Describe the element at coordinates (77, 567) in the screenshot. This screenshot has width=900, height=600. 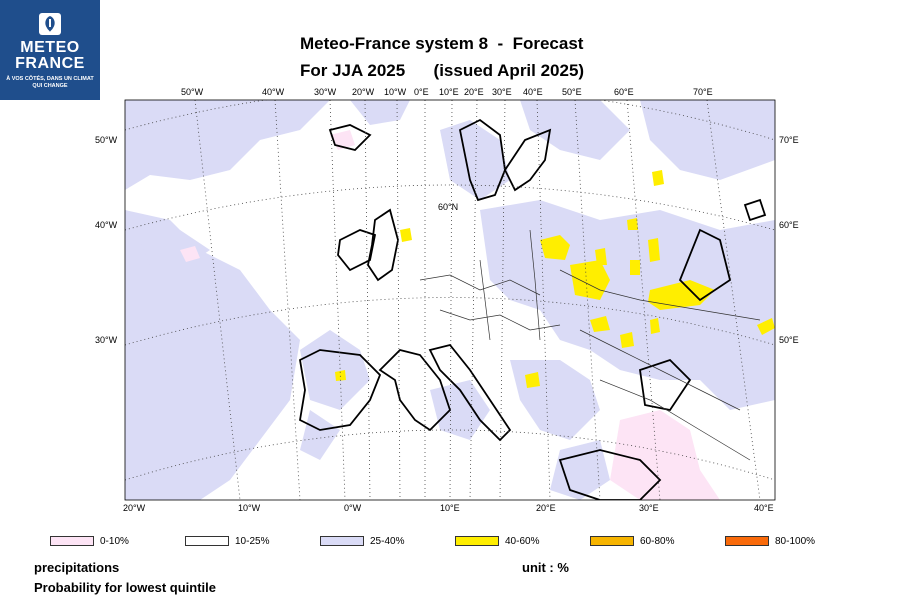
I see `variable-label: precipitations` at that location.